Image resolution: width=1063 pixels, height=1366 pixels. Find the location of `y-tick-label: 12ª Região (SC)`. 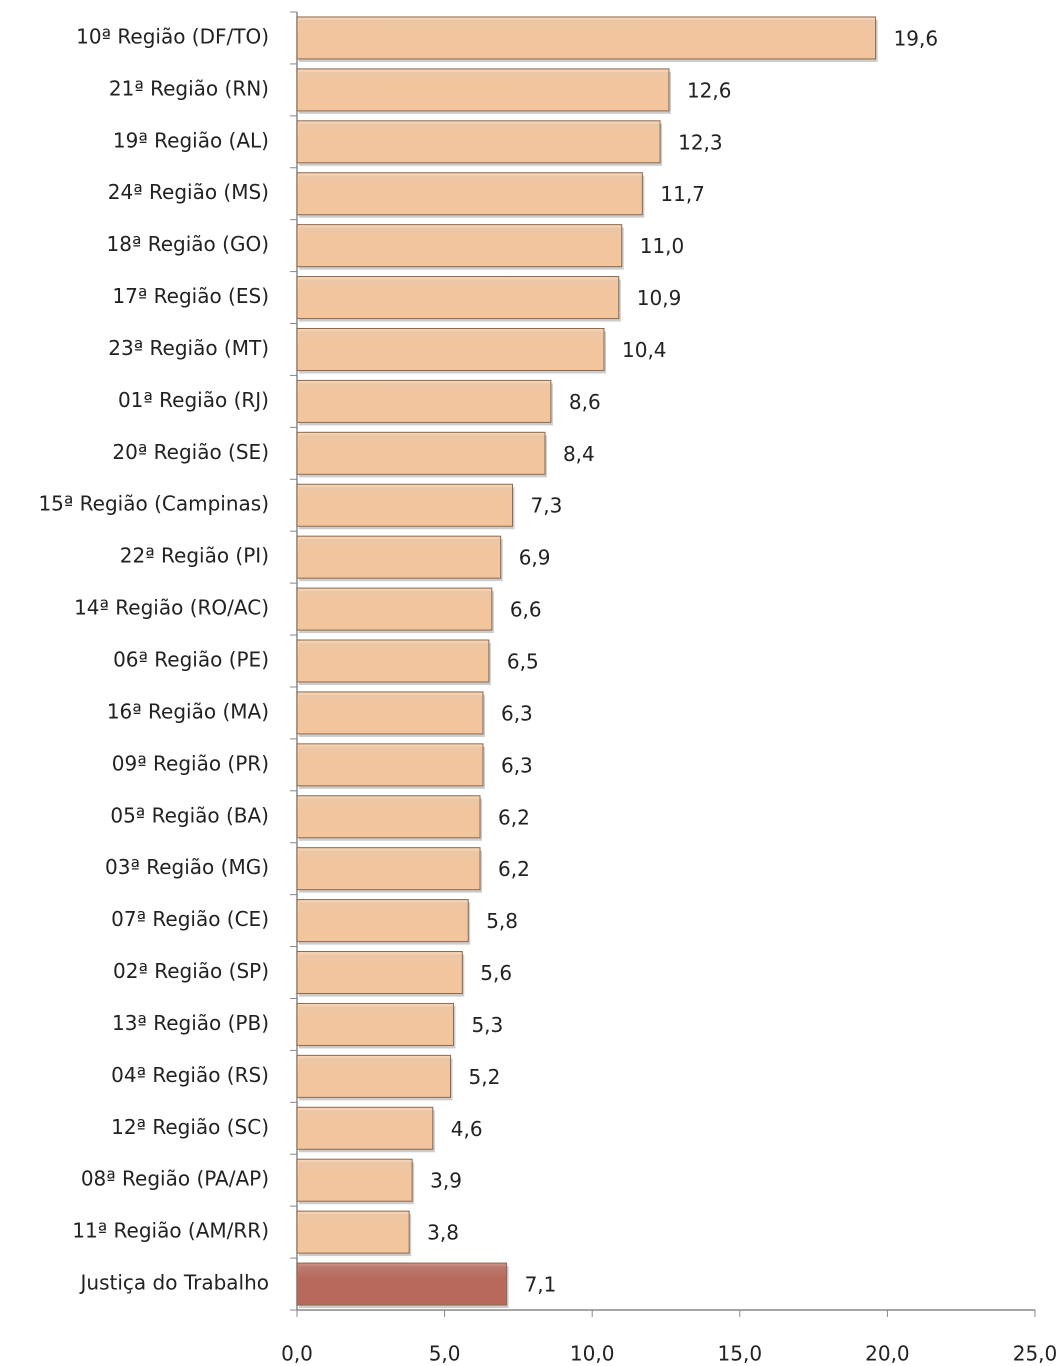

y-tick-label: 12ª Região (SC) is located at coordinates (190, 1127).